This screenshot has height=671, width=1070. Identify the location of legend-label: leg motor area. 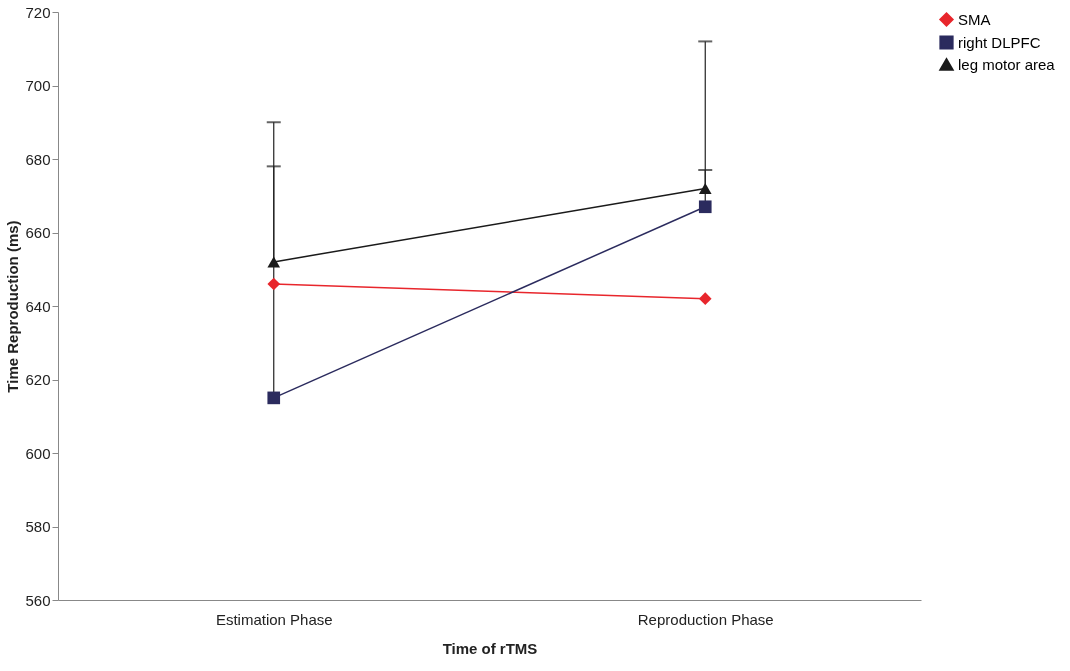
(1007, 64).